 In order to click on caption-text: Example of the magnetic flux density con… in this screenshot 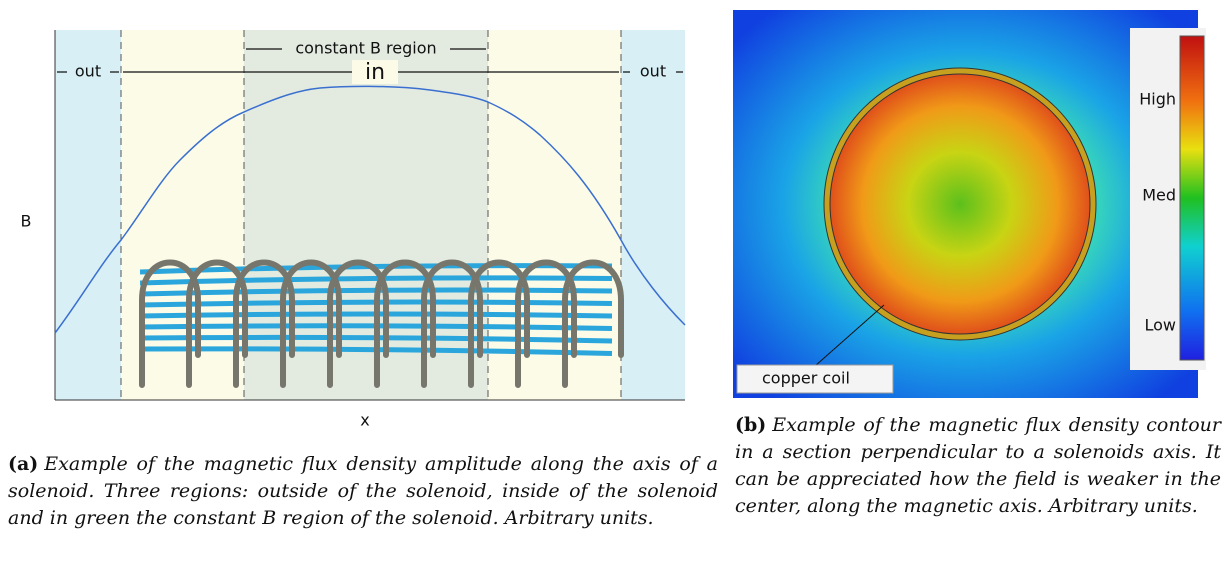, I will do `click(978, 465)`.